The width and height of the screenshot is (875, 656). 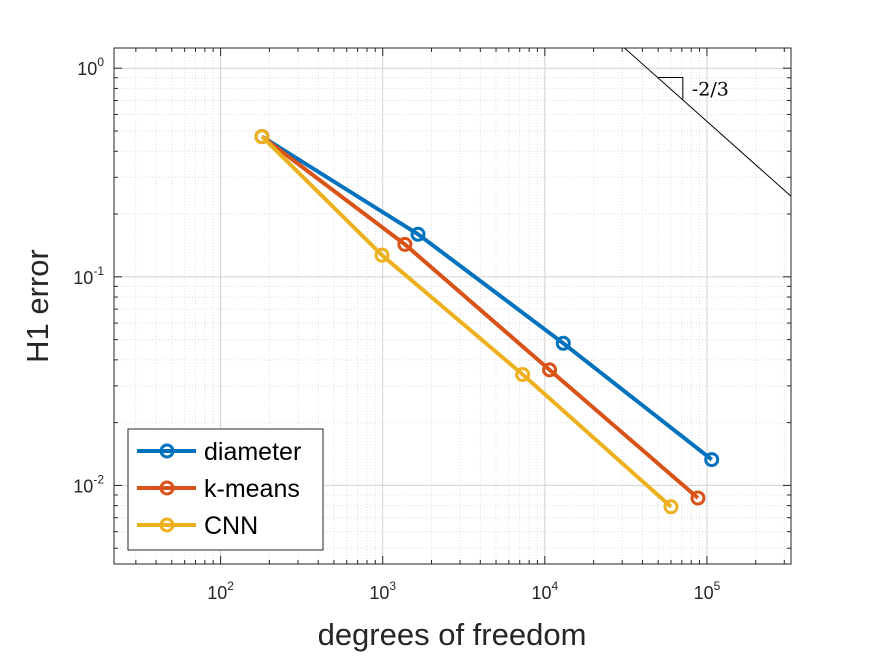 What do you see at coordinates (88, 484) in the screenshot?
I see `y-tick-label: 10⁻²` at bounding box center [88, 484].